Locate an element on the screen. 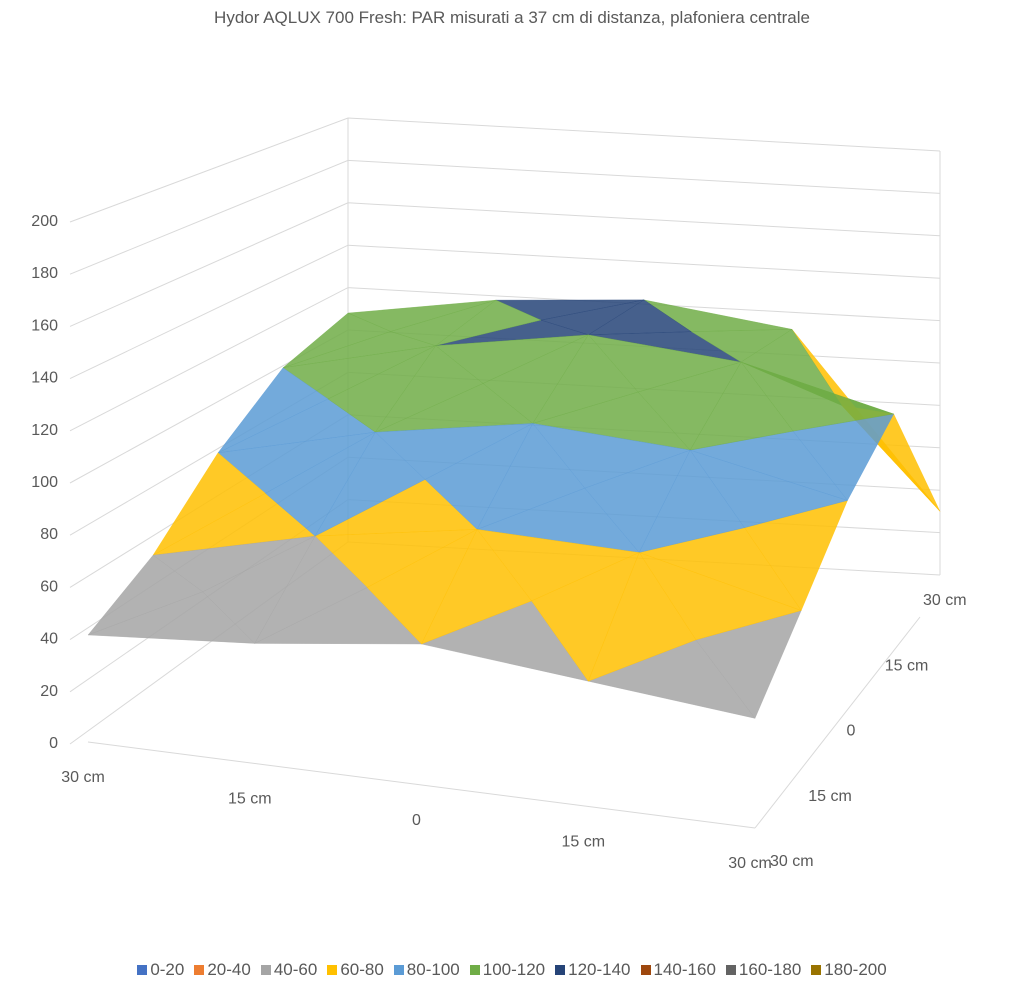  z-tick-label: 80 is located at coordinates (49, 534).